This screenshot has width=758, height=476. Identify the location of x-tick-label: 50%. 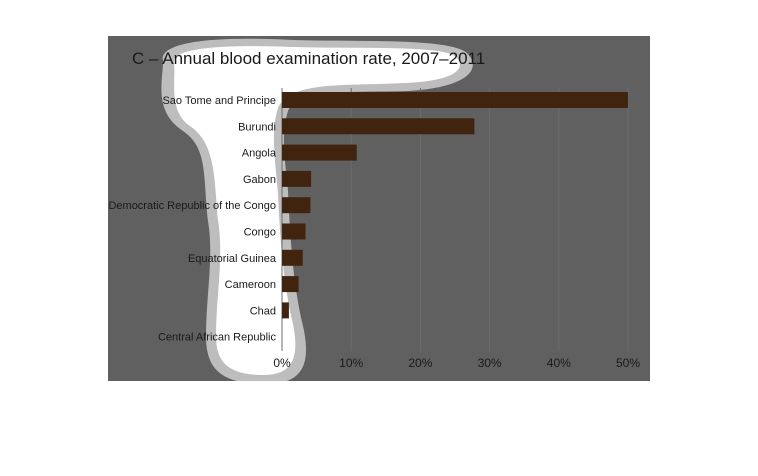
(628, 363).